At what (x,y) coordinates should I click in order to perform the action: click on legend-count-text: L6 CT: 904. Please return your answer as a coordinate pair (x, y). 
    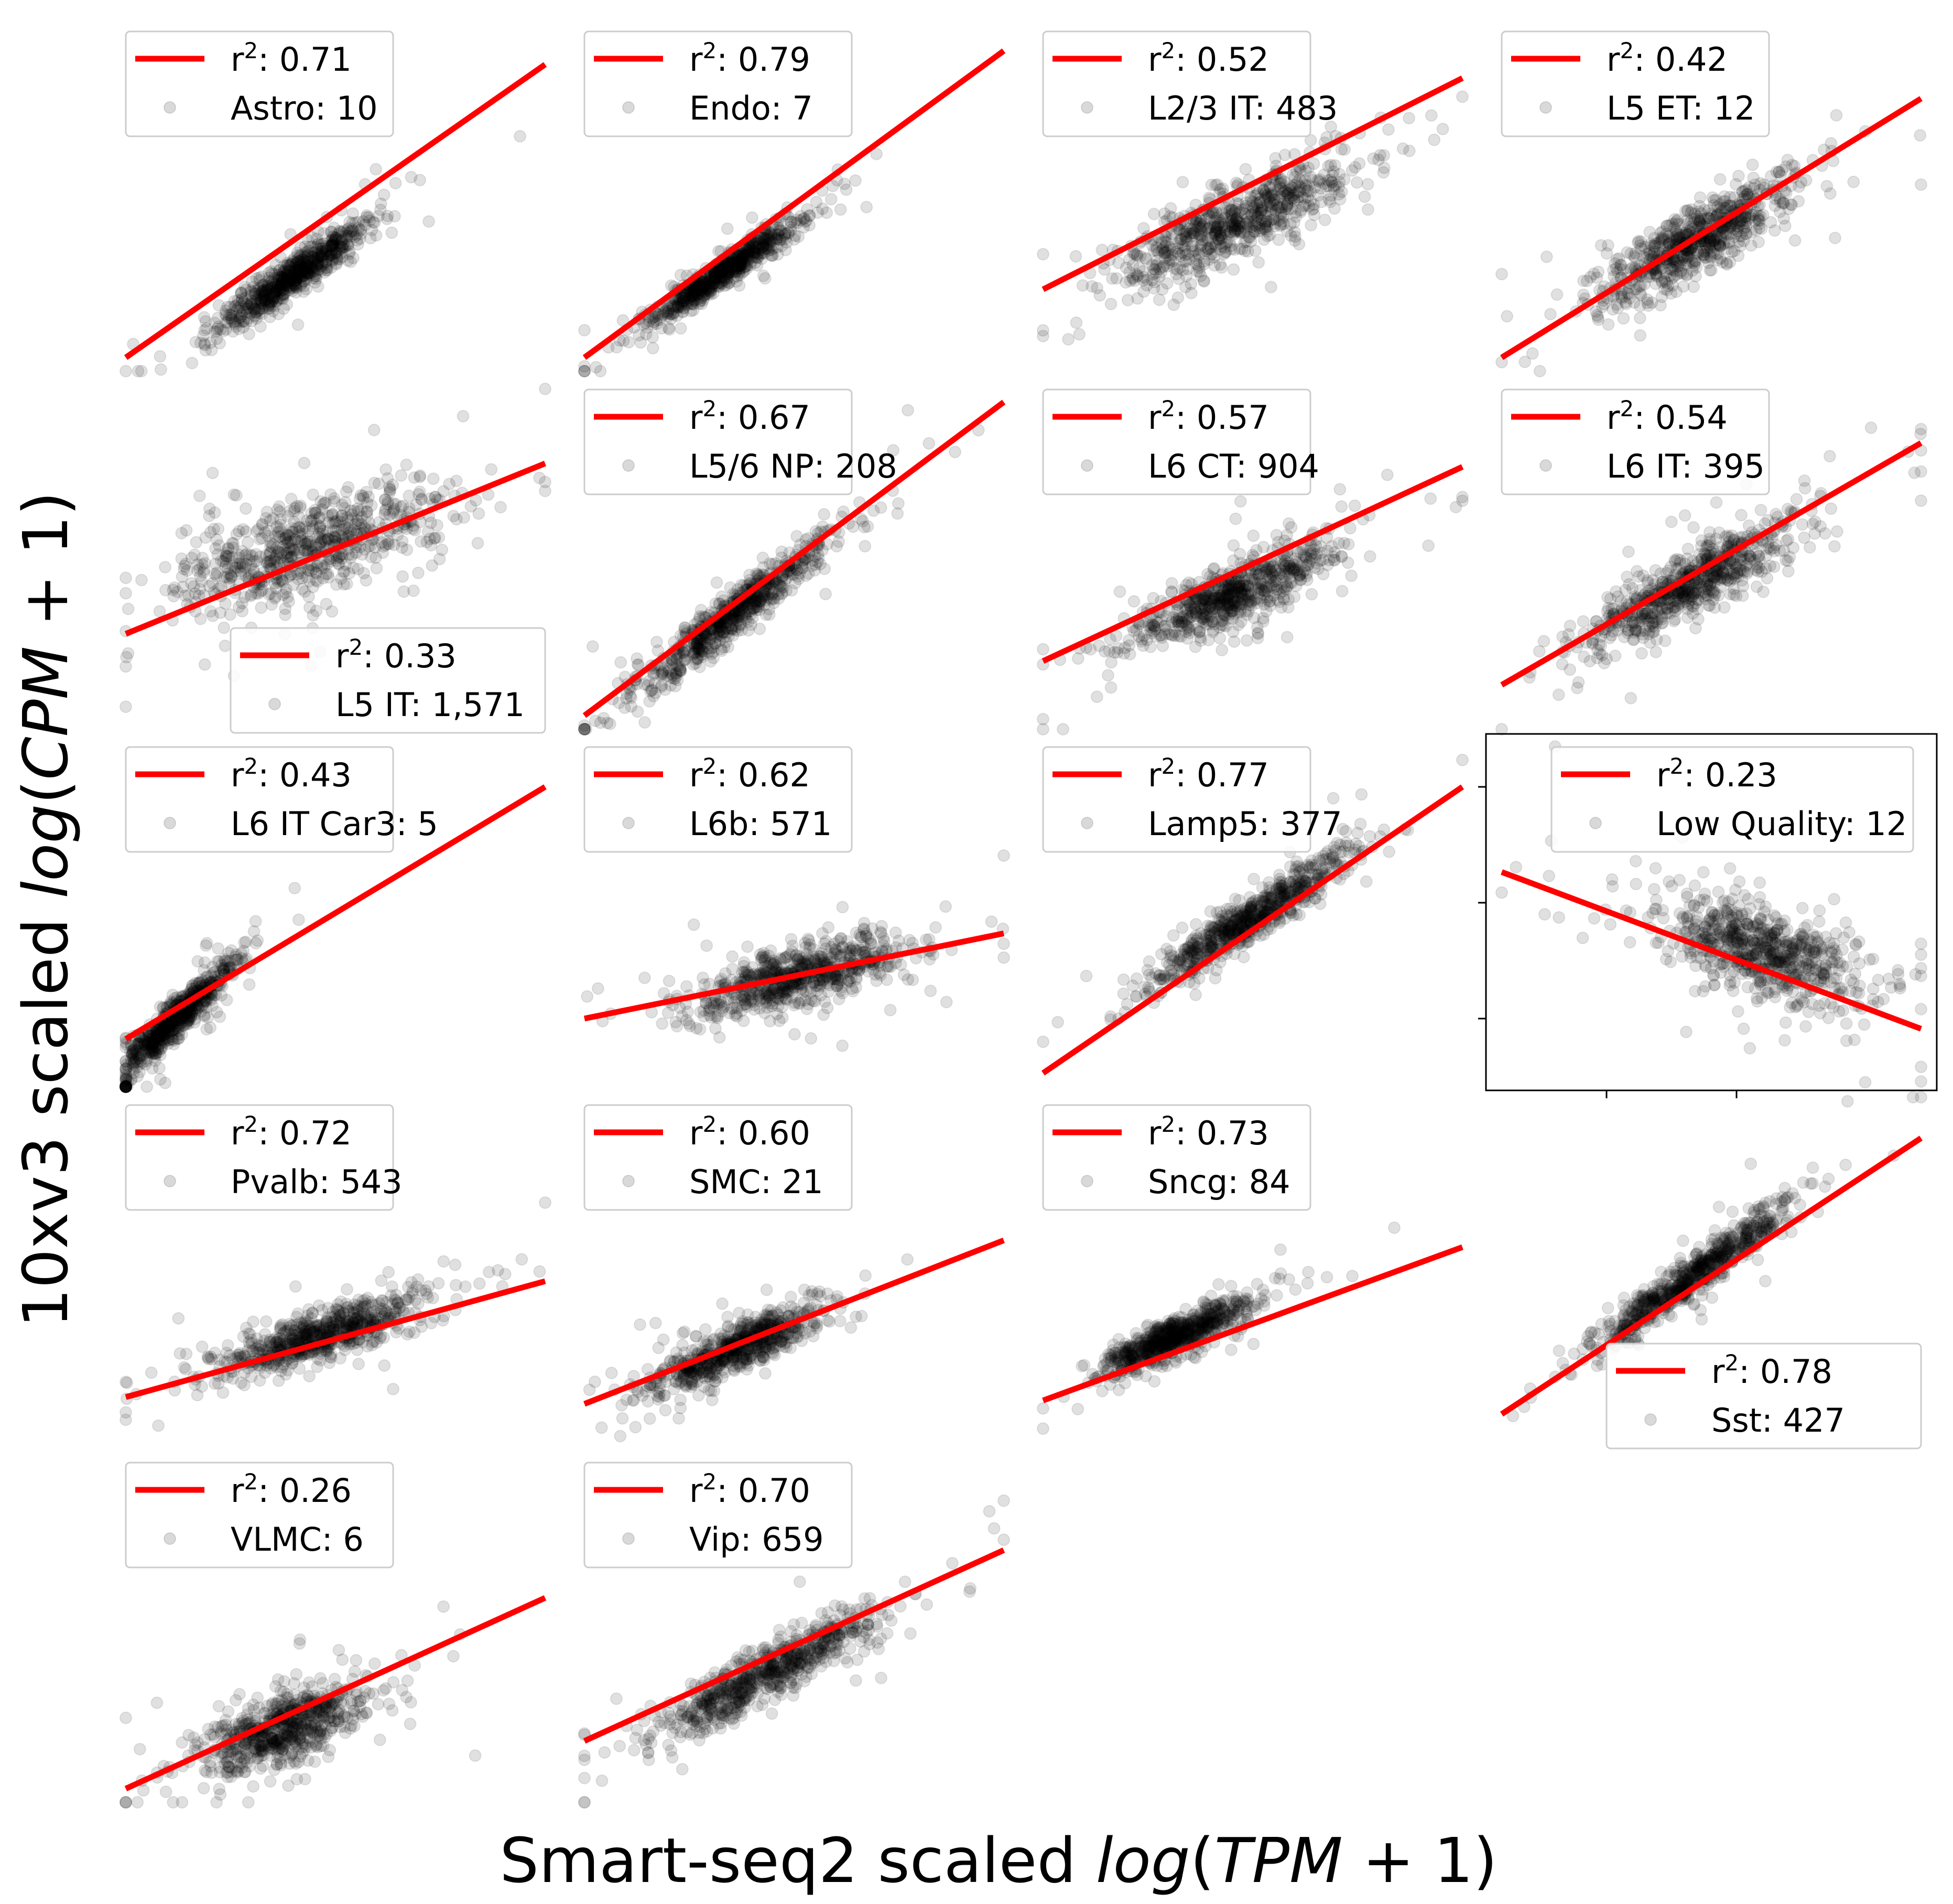
    Looking at the image, I should click on (1233, 466).